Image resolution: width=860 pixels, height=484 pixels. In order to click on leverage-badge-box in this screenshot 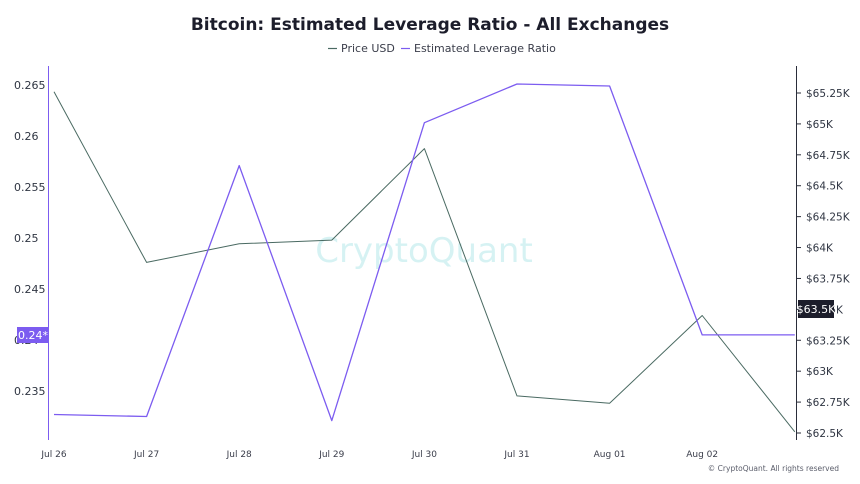, I will do `click(33, 335)`.